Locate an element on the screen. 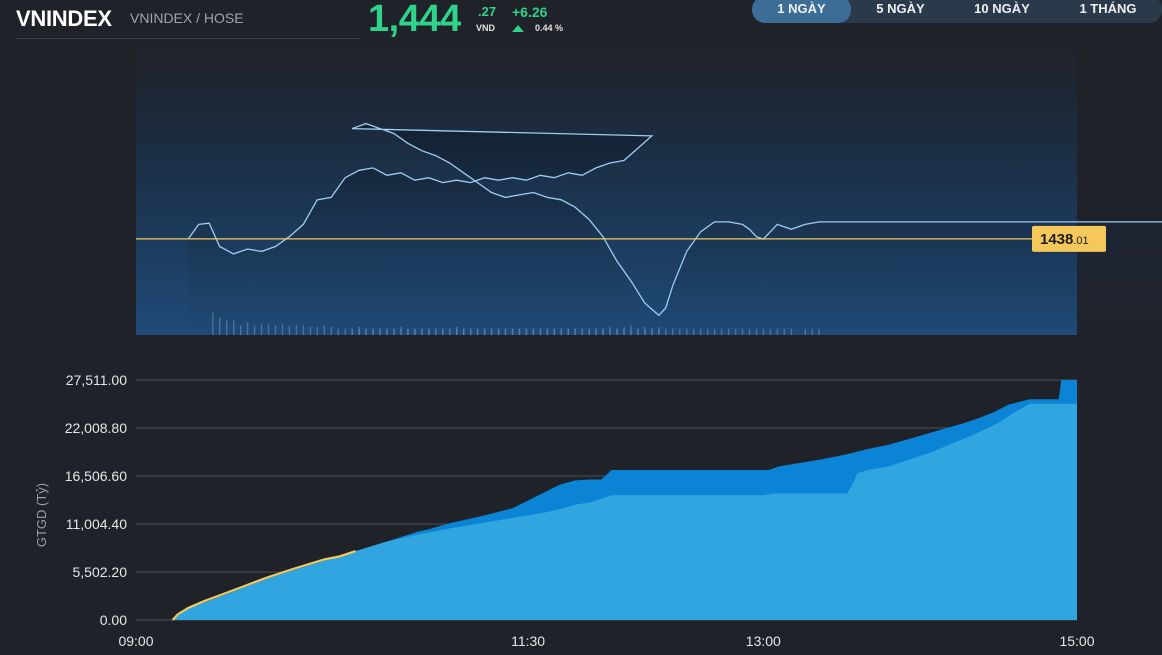 The image size is (1162, 655). y-axis-label: GTGD (Tỷ) is located at coordinates (41, 515).